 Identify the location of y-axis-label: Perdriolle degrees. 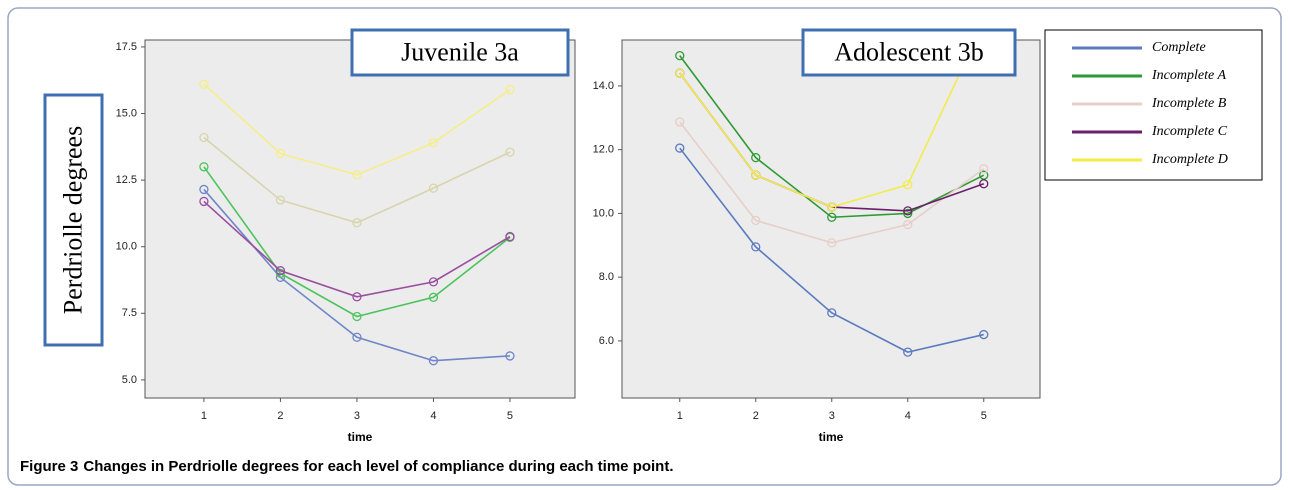
(72, 220).